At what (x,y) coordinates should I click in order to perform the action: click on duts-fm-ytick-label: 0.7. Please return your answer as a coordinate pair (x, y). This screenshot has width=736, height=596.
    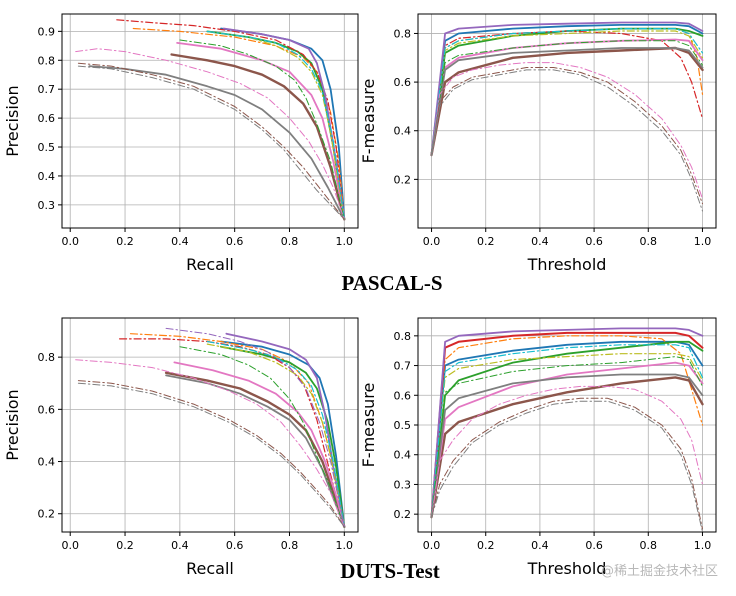
    Looking at the image, I should click on (403, 366).